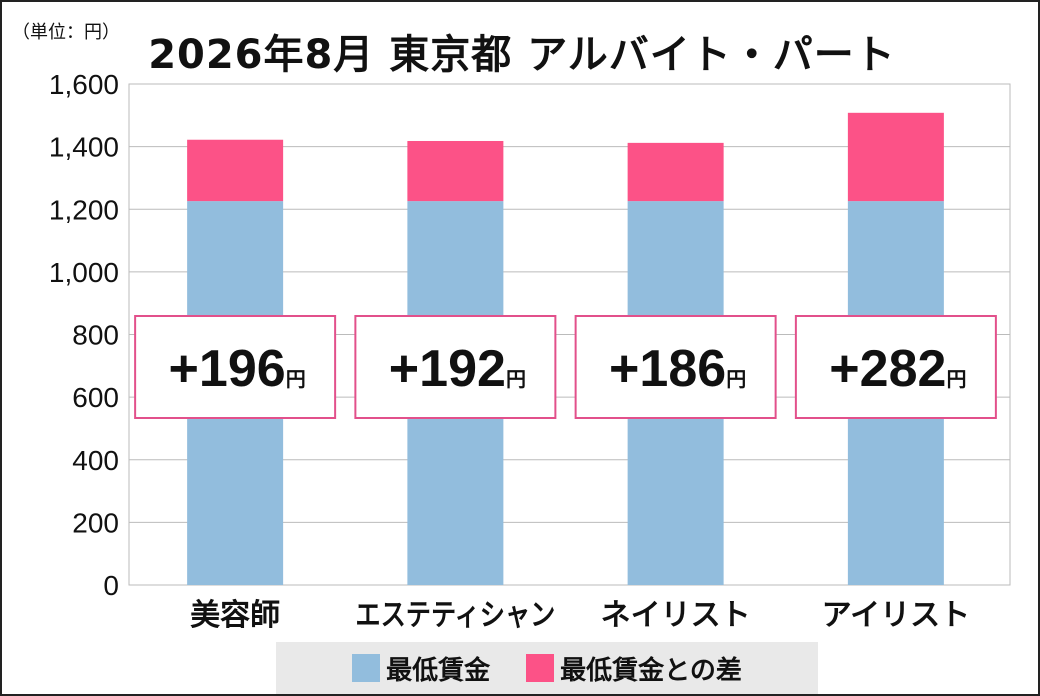  What do you see at coordinates (455, 615) in the screenshot?
I see `x-tick-label-1: エステティシャン` at bounding box center [455, 615].